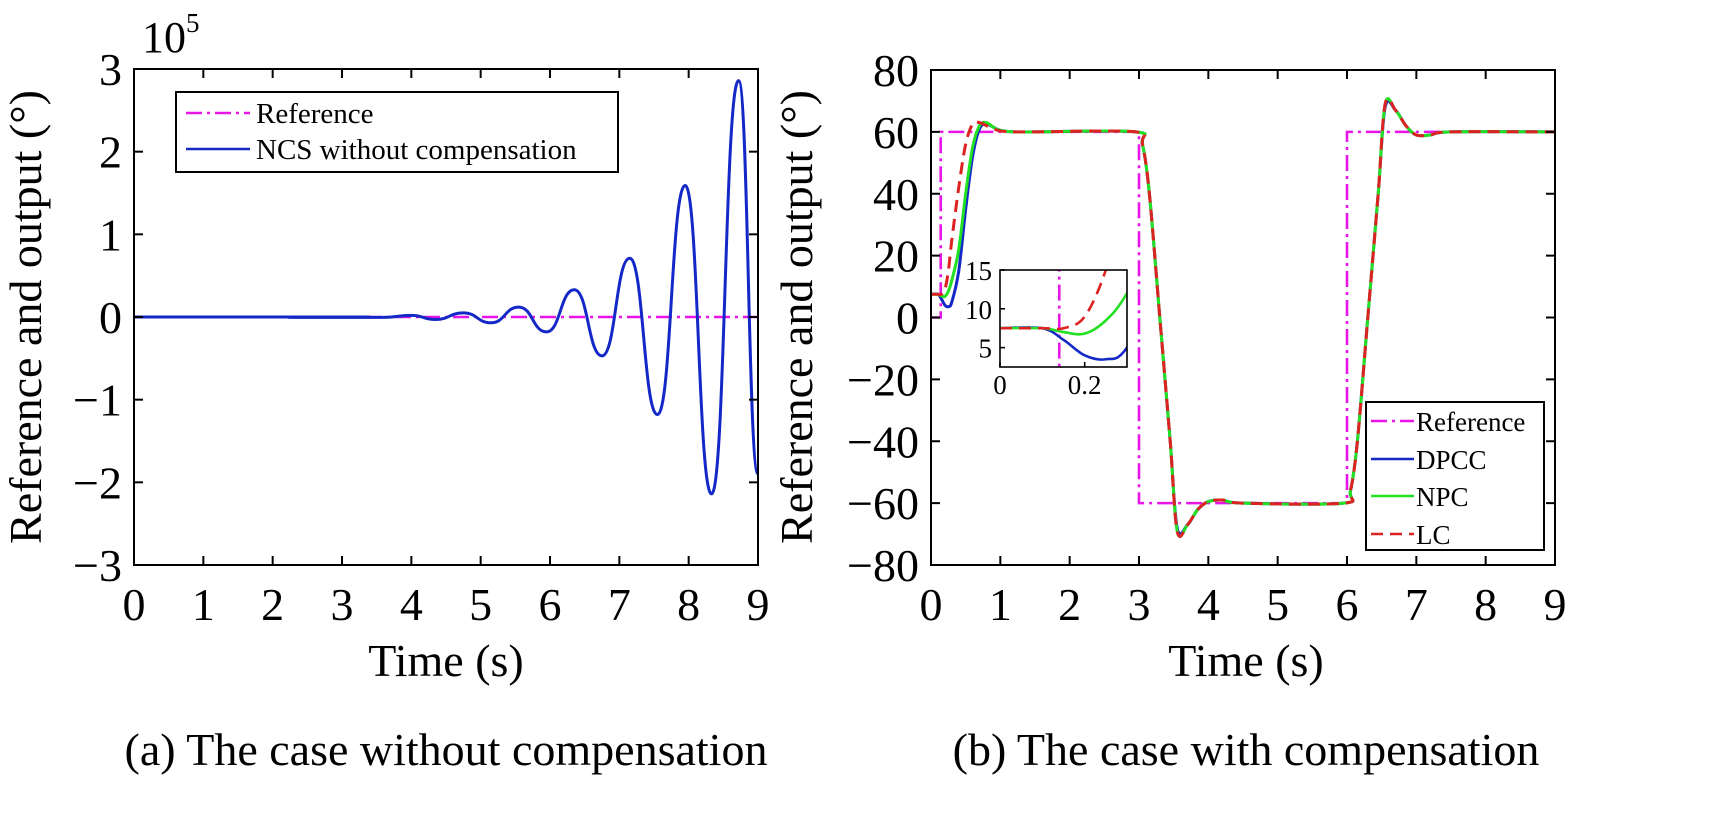 This screenshot has height=828, width=1732. What do you see at coordinates (1451, 460) in the screenshot?
I see `legend-label: DPCC` at bounding box center [1451, 460].